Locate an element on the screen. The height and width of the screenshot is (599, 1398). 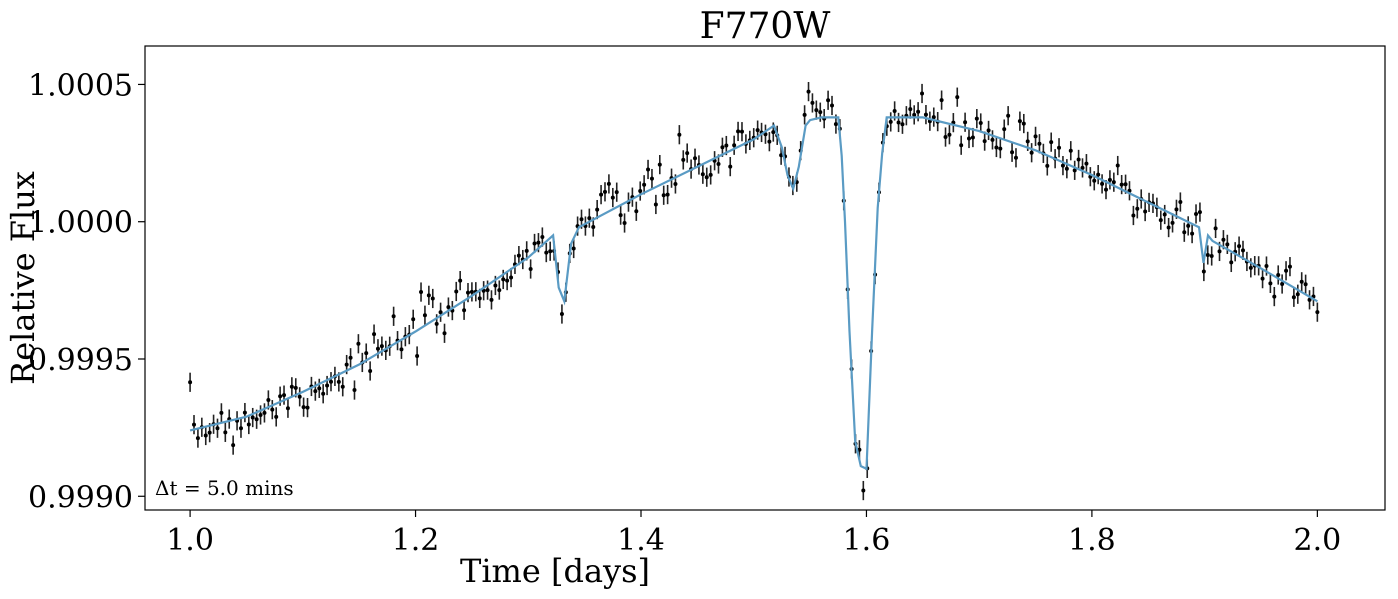
x-tick-label: 1.0 is located at coordinates (190, 540).